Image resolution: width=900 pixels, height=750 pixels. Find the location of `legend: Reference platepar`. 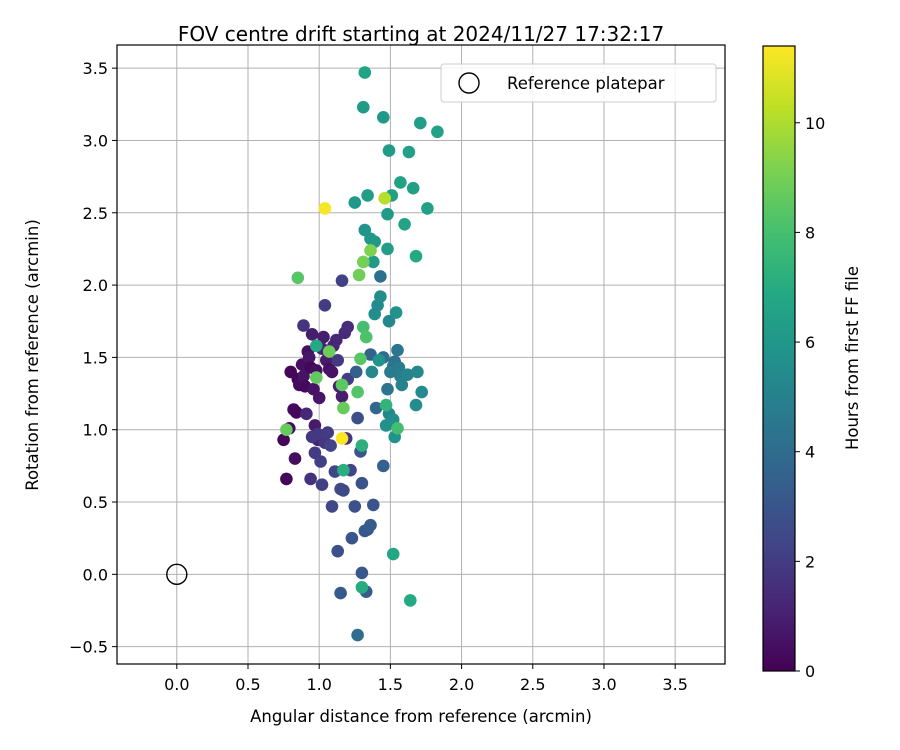

legend: Reference platepar is located at coordinates (578, 83).